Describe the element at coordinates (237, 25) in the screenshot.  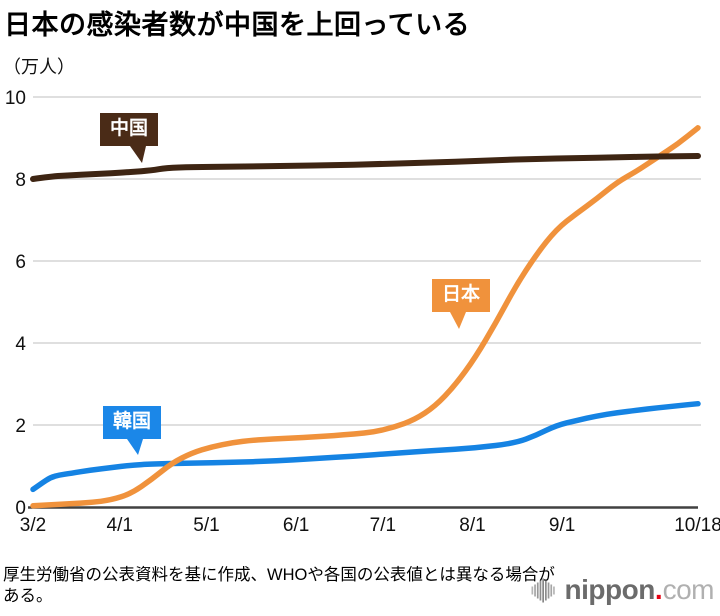
I see `chart-title: 日本の感染者数が中国を上回っている` at that location.